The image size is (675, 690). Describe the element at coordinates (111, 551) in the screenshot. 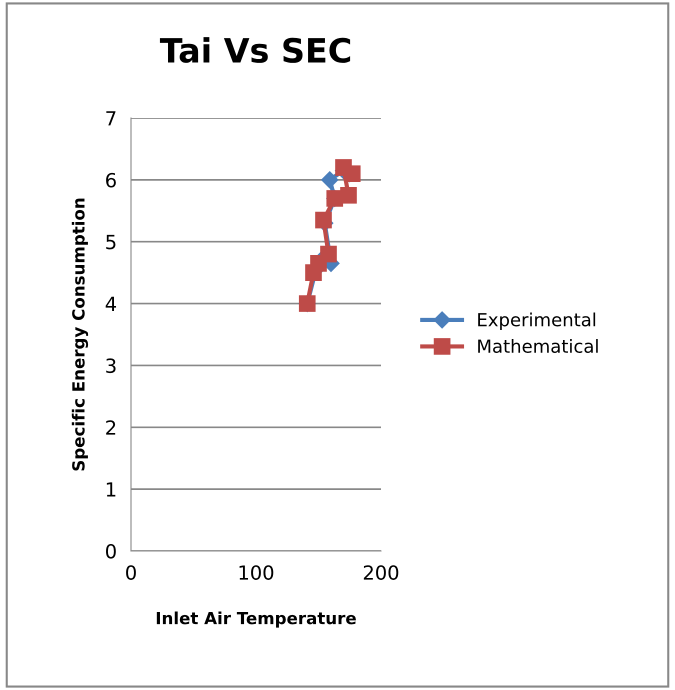

I see `y-tick-label: 0` at that location.